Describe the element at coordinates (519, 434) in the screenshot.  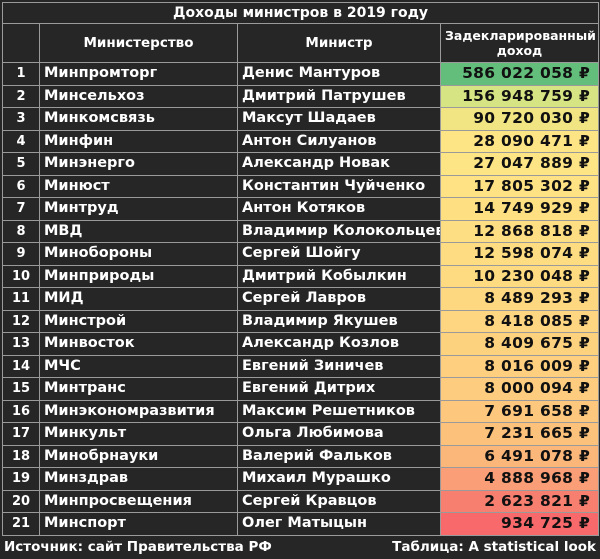
I see `row-income: 7 231 665 ₽` at that location.